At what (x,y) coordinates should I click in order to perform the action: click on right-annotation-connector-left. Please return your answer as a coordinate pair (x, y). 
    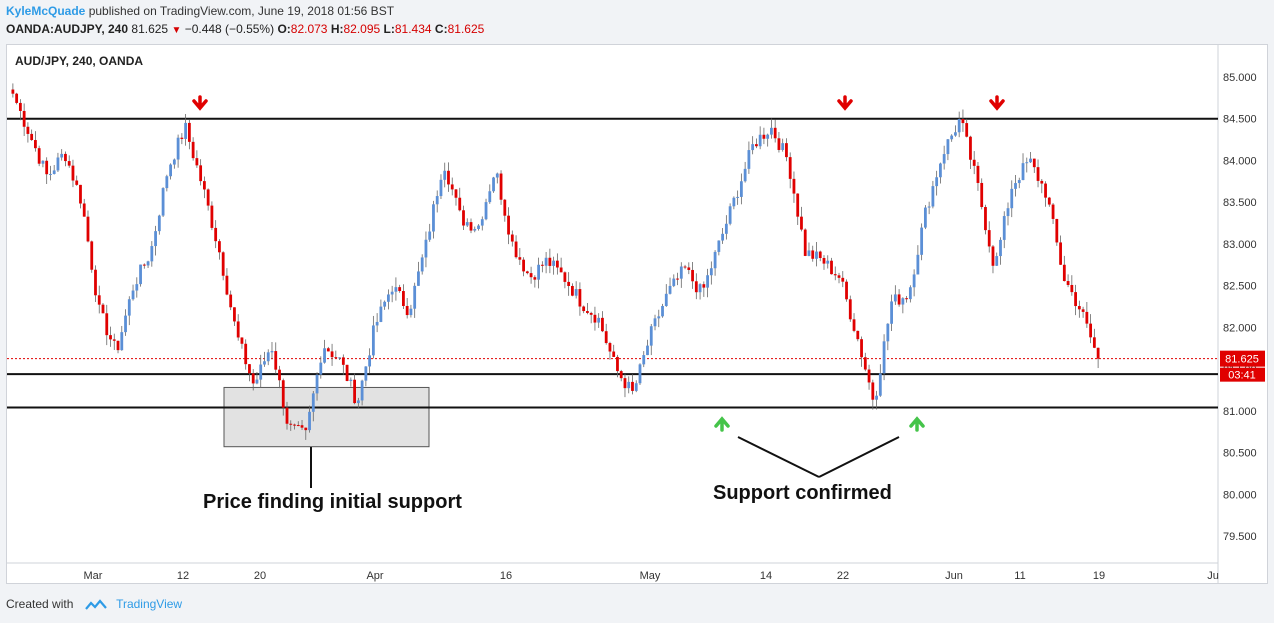
    Looking at the image, I should click on (778, 457).